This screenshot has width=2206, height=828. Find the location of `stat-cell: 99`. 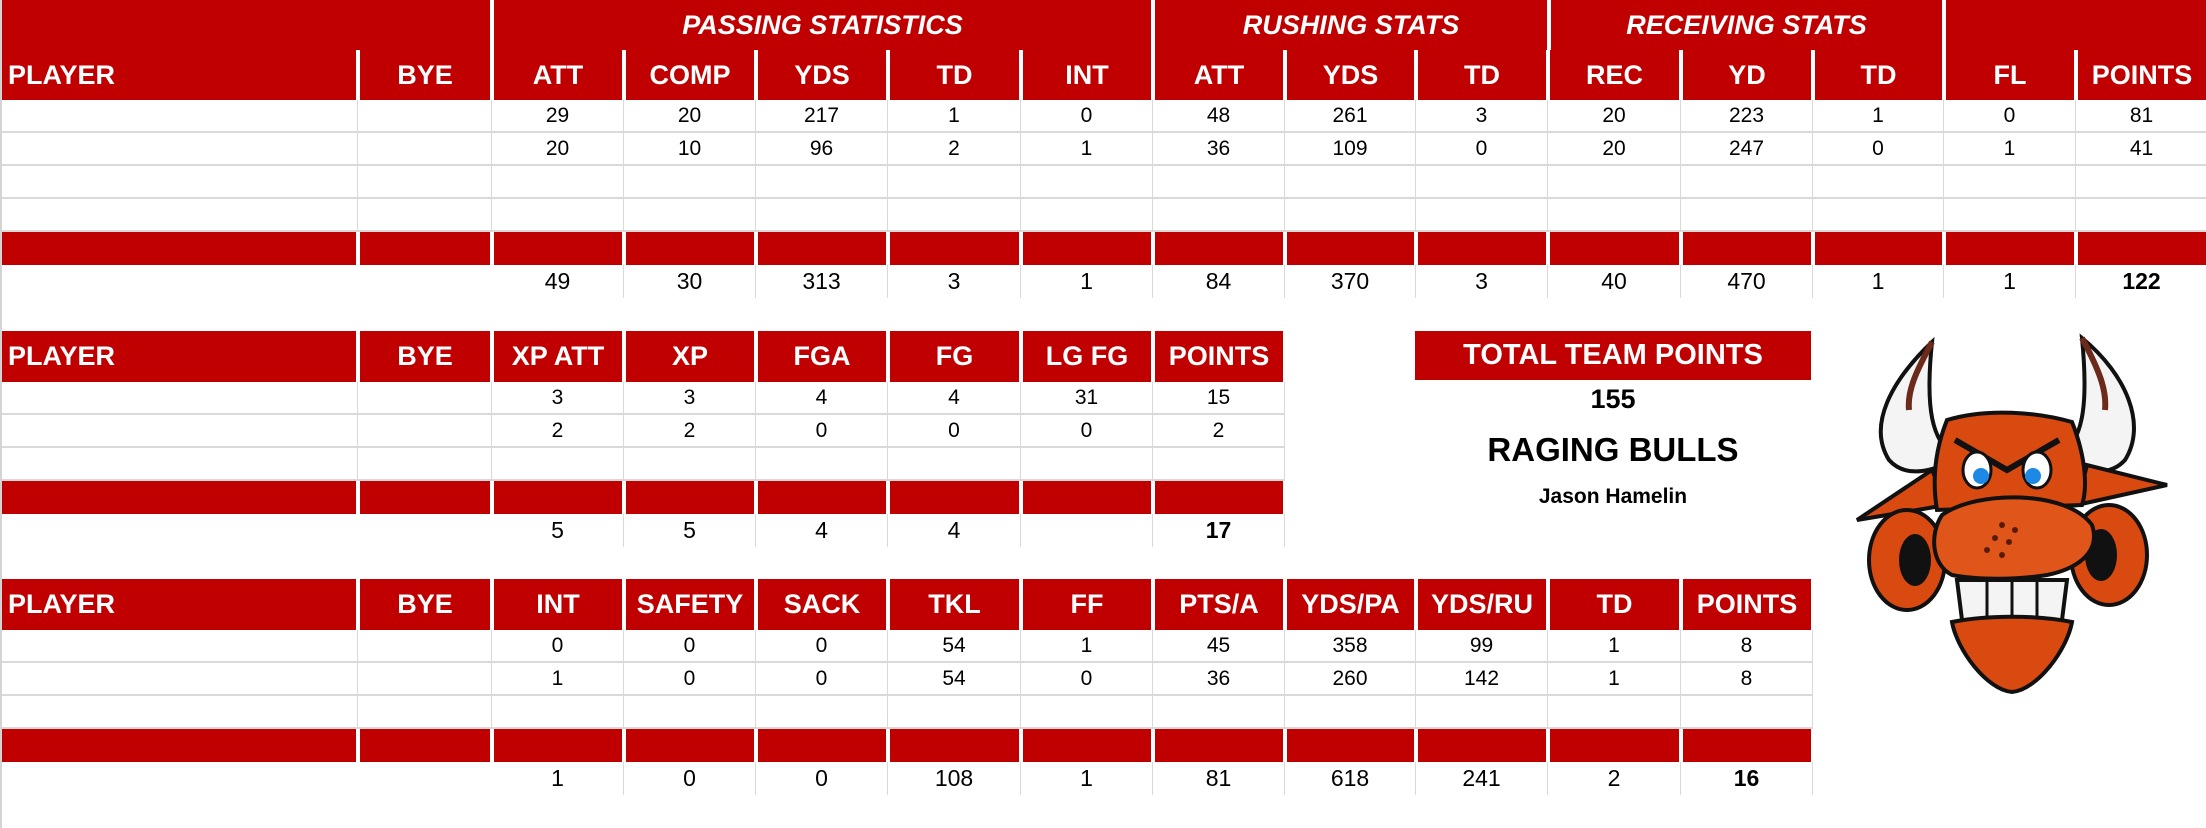

stat-cell: 99 is located at coordinates (1482, 646).